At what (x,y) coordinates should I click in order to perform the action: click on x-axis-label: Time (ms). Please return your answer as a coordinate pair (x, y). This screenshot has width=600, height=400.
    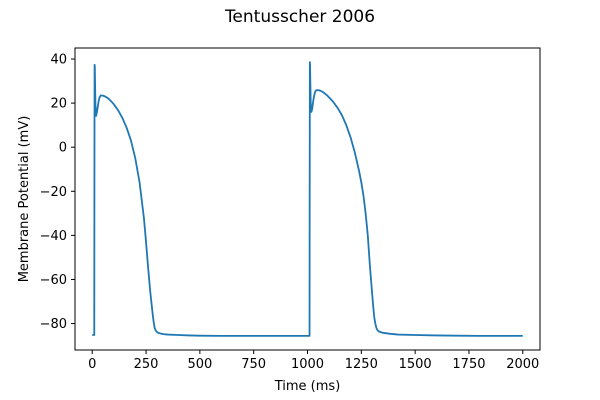
    Looking at the image, I should click on (307, 386).